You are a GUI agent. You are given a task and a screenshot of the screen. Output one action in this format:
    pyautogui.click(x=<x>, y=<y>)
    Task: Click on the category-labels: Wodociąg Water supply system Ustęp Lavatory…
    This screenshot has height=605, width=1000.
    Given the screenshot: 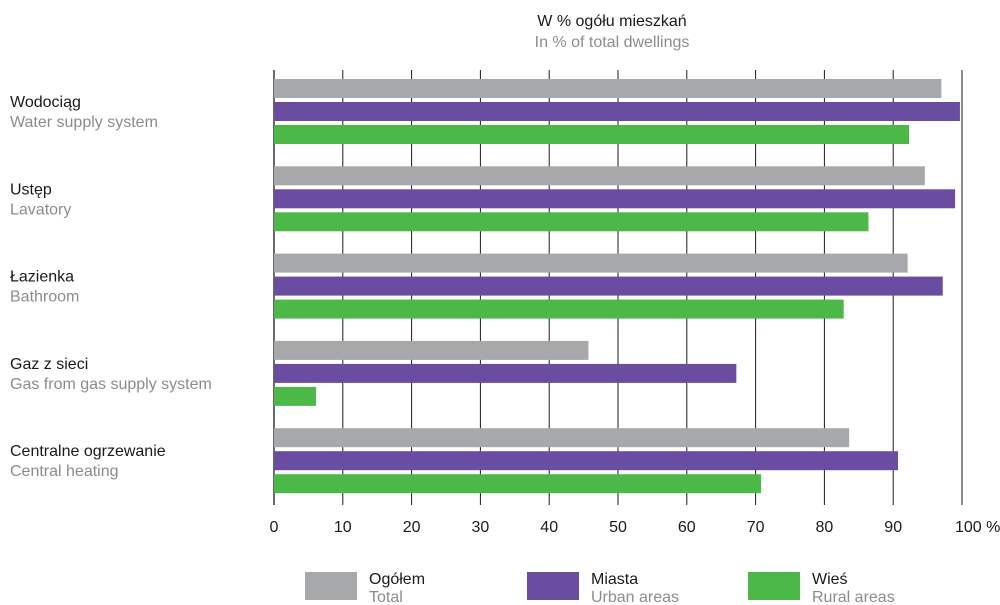 What is the action you would take?
    pyautogui.click(x=111, y=287)
    